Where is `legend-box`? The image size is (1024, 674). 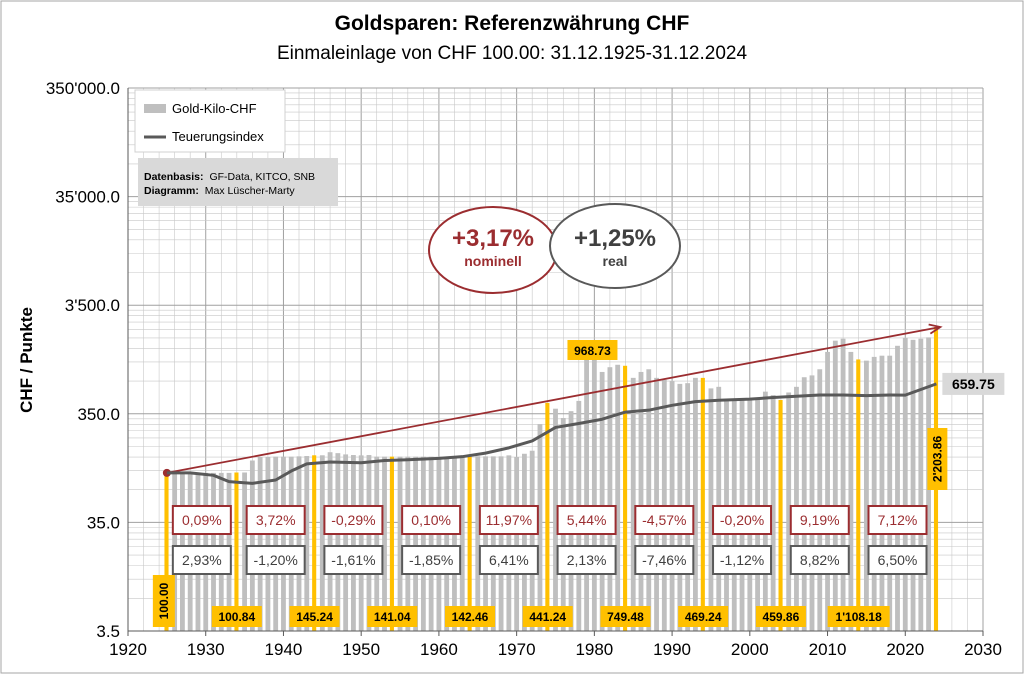 legend-box is located at coordinates (210, 121).